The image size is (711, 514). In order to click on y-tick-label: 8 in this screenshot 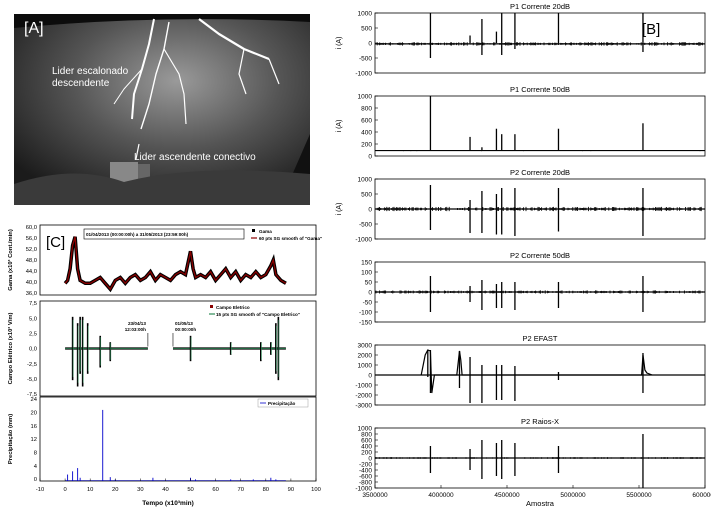, I will do `click(35, 454)`.